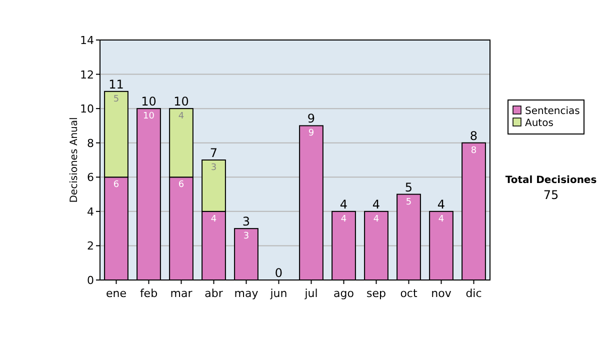  Describe the element at coordinates (539, 123) in the screenshot. I see `legend-label: Autos` at that location.